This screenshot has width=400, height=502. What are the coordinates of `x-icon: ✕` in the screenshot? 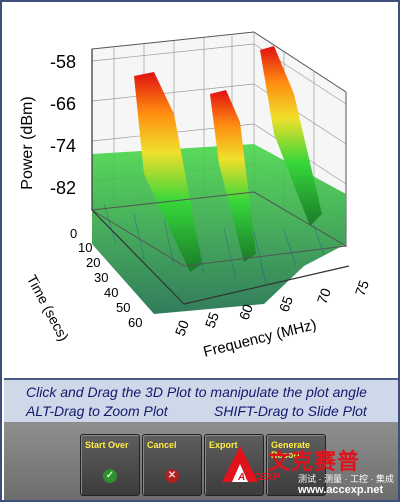 It's located at (172, 476).